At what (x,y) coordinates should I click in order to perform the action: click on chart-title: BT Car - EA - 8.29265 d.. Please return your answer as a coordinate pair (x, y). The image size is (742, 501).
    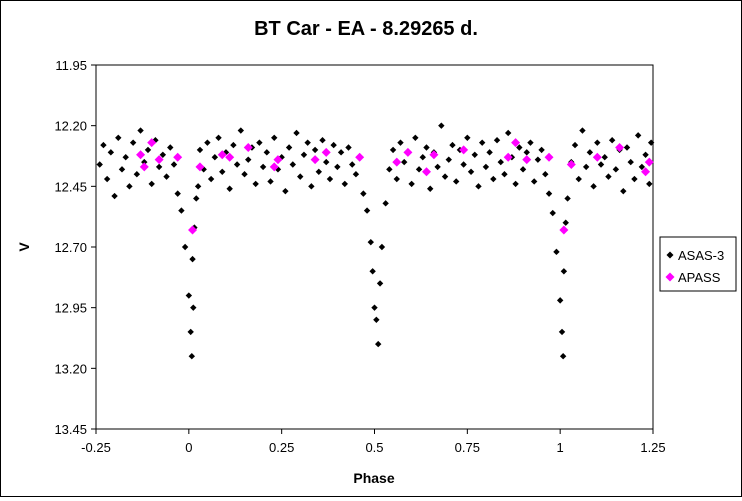
    Looking at the image, I should click on (366, 29).